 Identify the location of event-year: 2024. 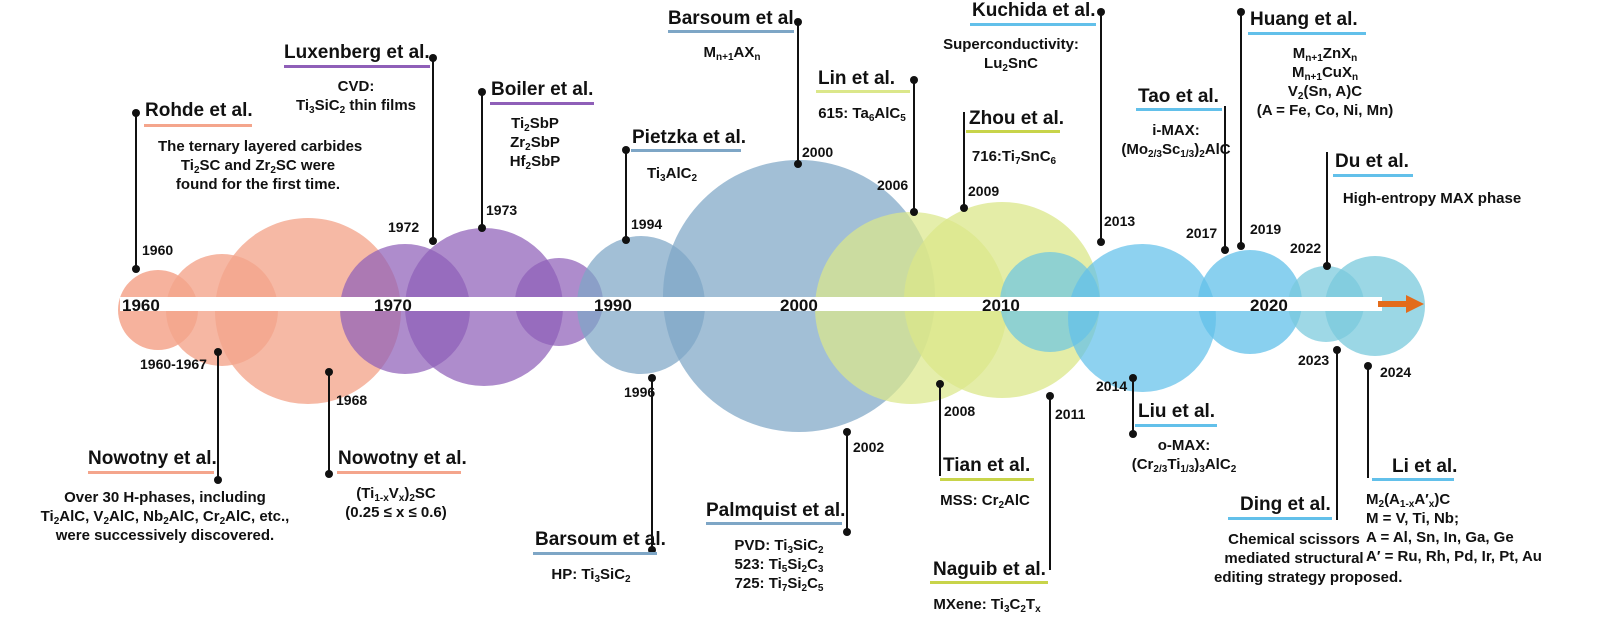
(1396, 372).